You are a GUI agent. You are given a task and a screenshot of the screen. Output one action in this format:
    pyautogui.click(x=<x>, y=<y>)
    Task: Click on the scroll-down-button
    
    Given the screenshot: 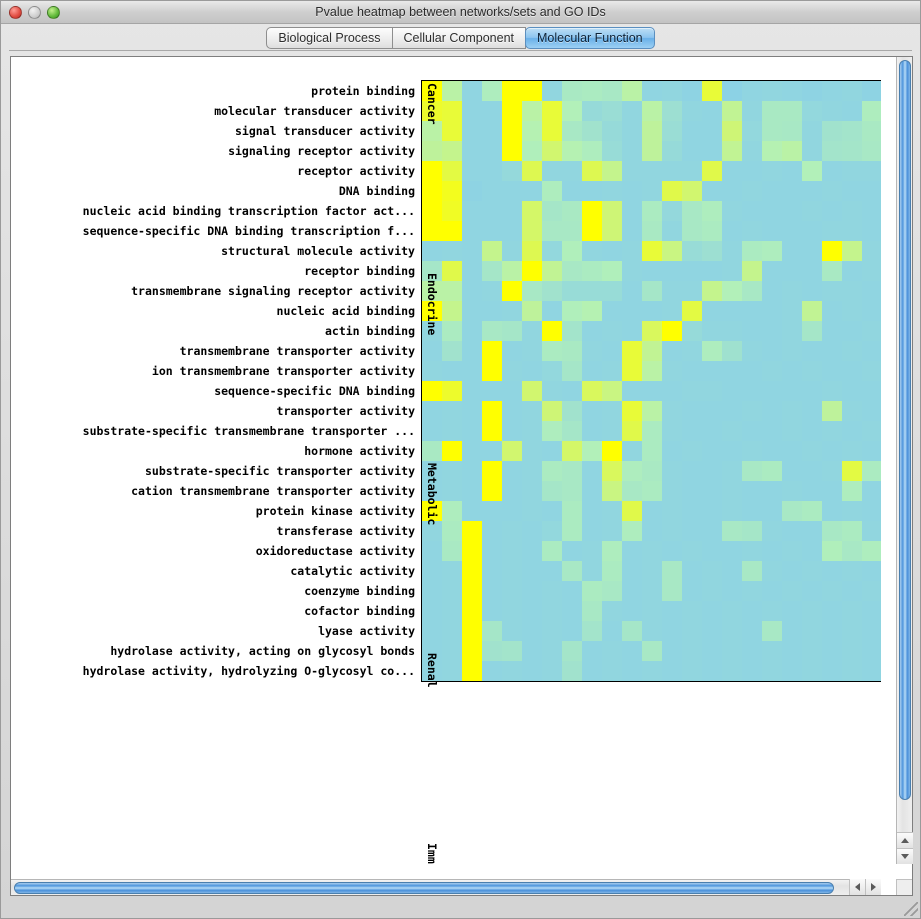 What is the action you would take?
    pyautogui.click(x=905, y=856)
    